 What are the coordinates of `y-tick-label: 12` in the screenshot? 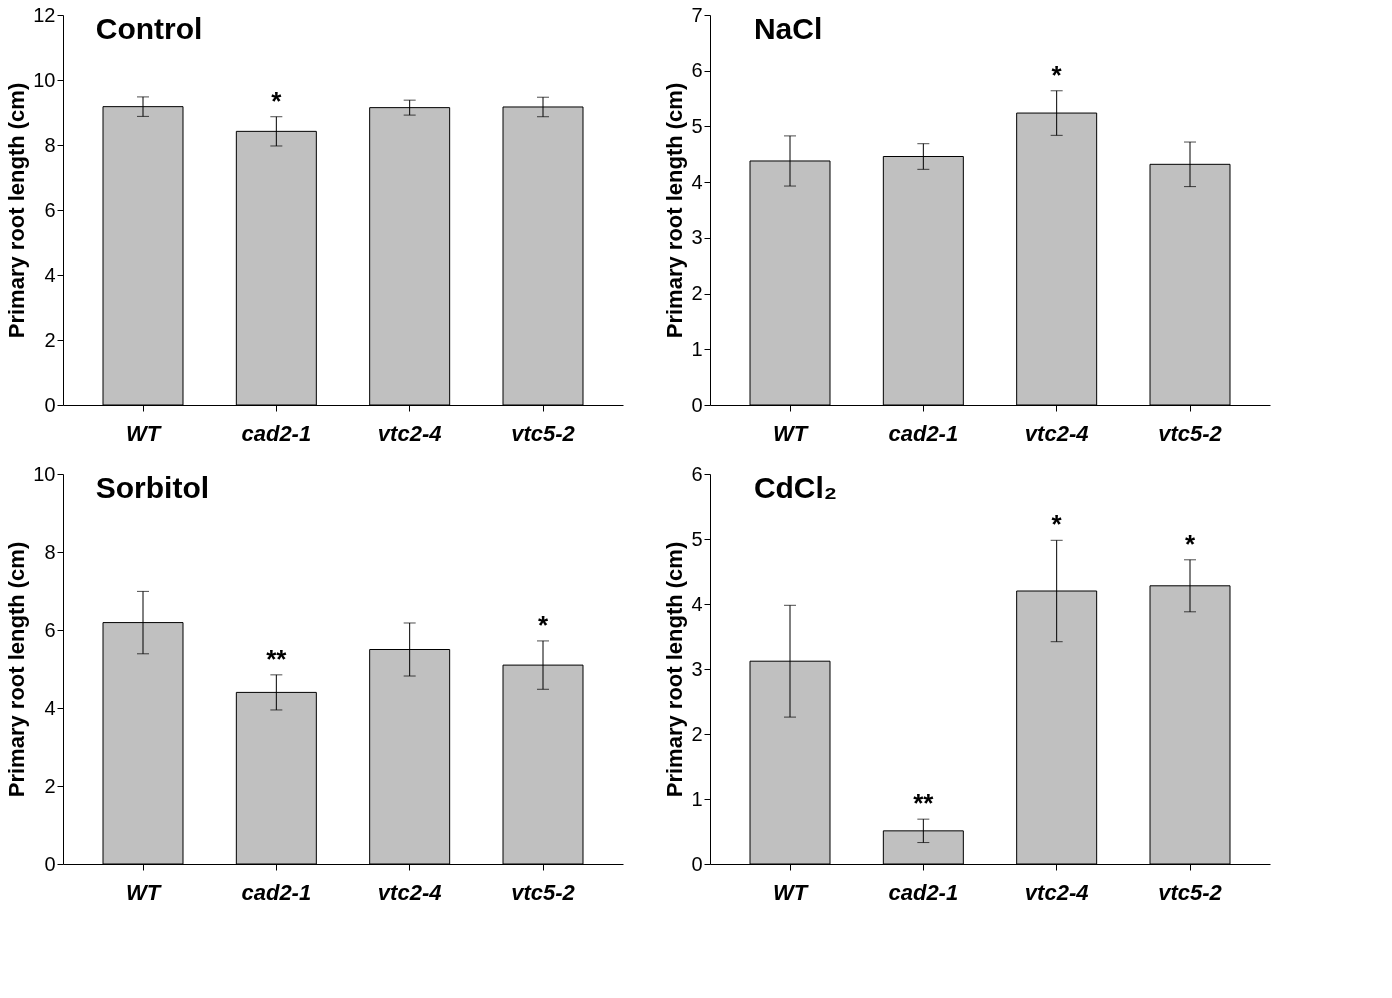 It's located at (44, 14).